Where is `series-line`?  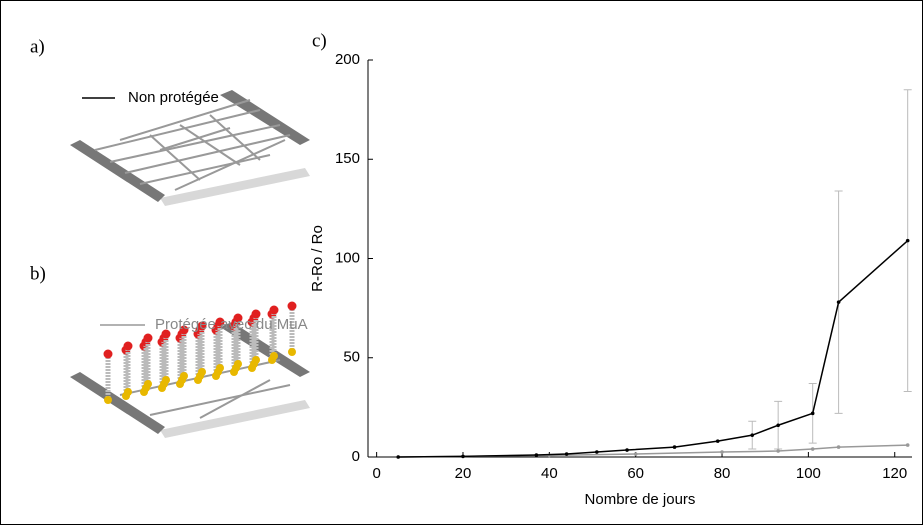 series-line is located at coordinates (653, 451).